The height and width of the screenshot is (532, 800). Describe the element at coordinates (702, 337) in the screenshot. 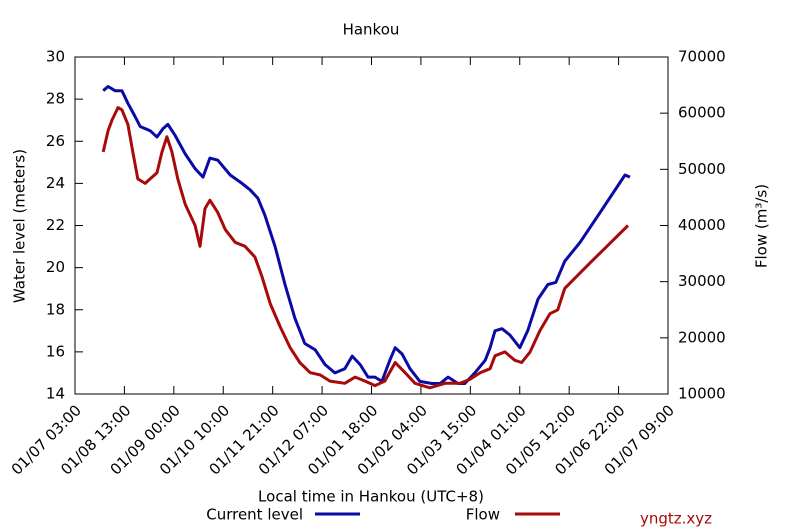

I see `y2-tick-label: 20000` at that location.